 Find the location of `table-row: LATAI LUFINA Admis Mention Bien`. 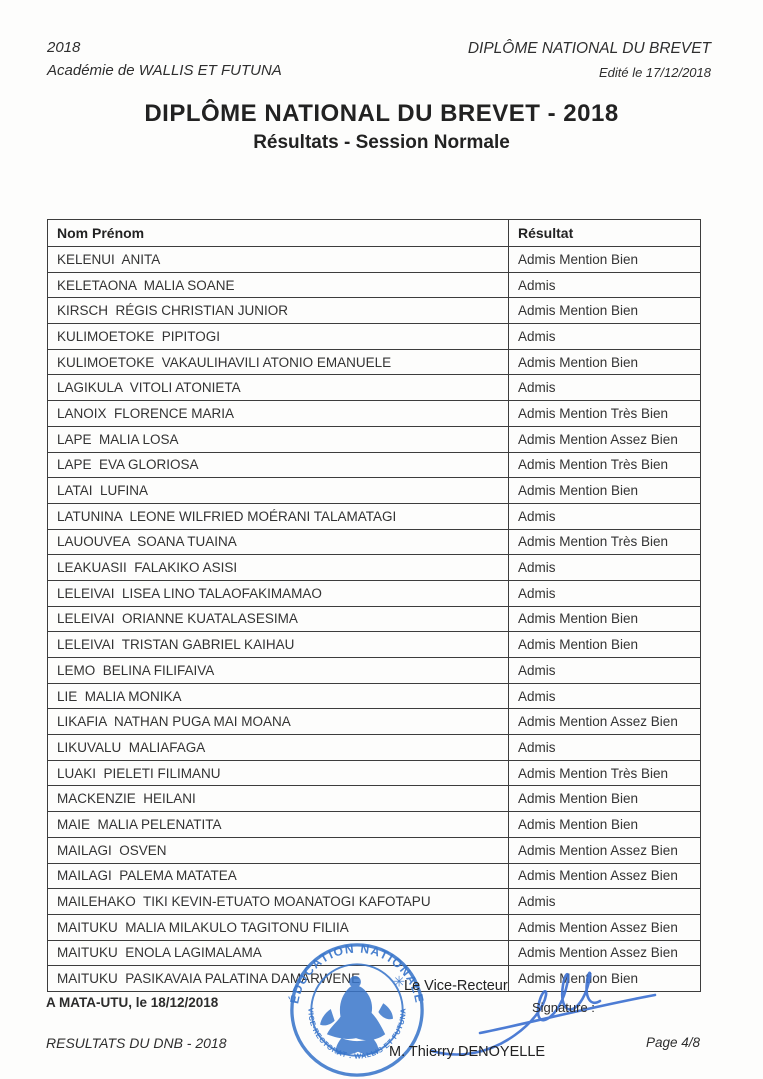

table-row: LATAI LUFINA Admis Mention Bien is located at coordinates (374, 490).